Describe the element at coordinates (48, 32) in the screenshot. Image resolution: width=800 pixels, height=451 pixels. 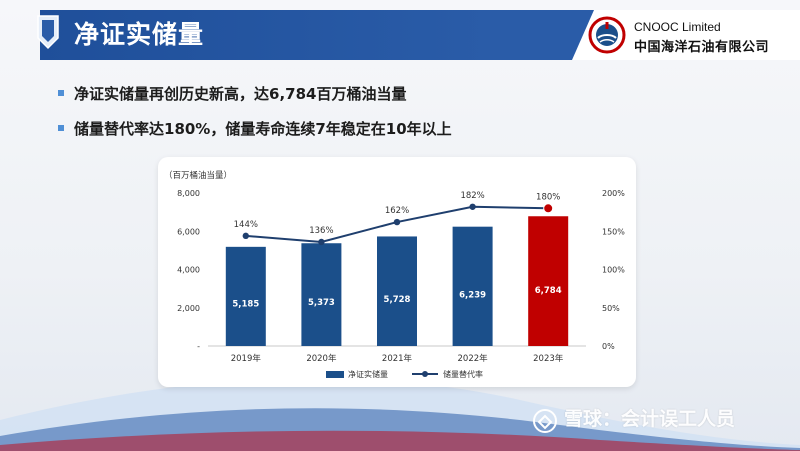
I see `shield-icon` at that location.